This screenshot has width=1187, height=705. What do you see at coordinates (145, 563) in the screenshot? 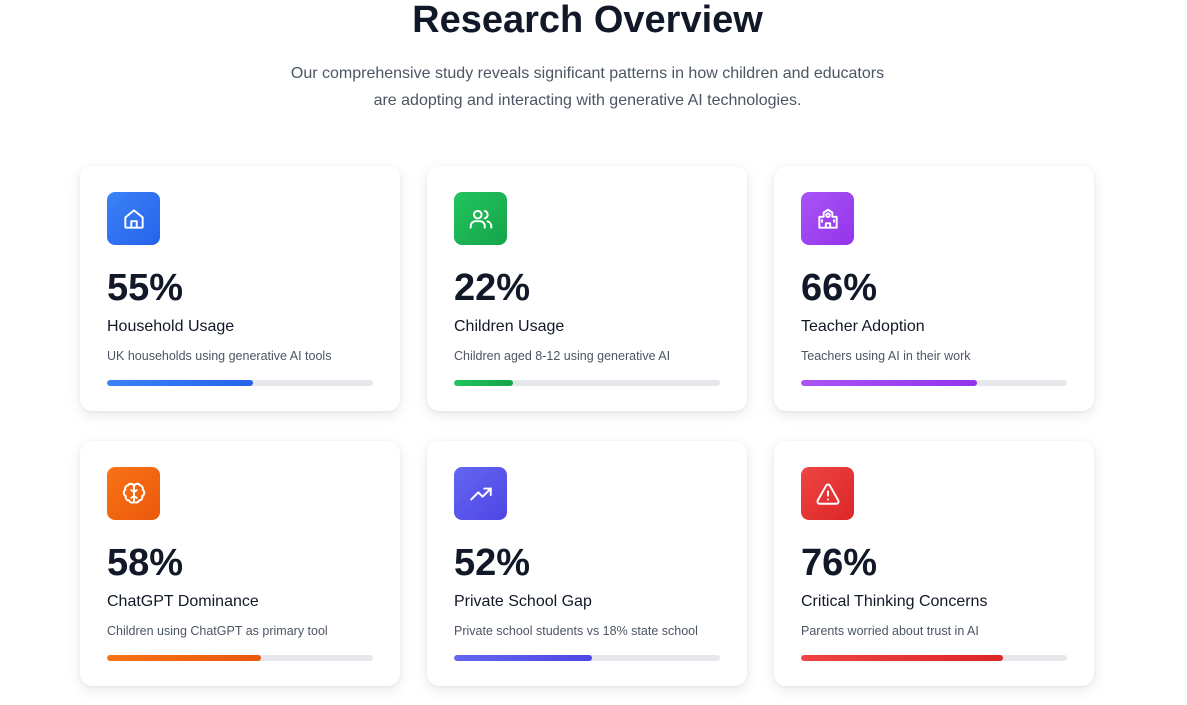
I see `stat-value: 58%` at bounding box center [145, 563].